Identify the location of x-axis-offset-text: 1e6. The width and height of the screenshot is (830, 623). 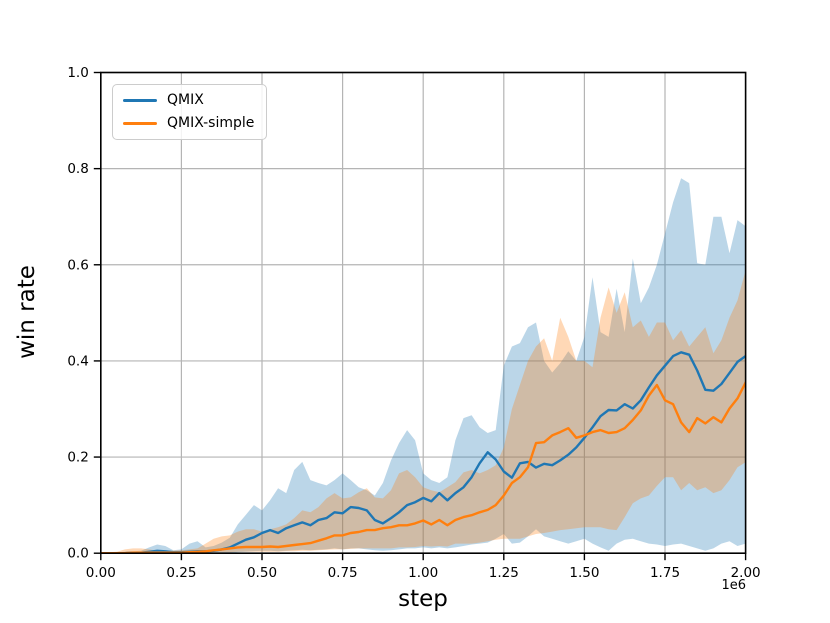
(733, 585).